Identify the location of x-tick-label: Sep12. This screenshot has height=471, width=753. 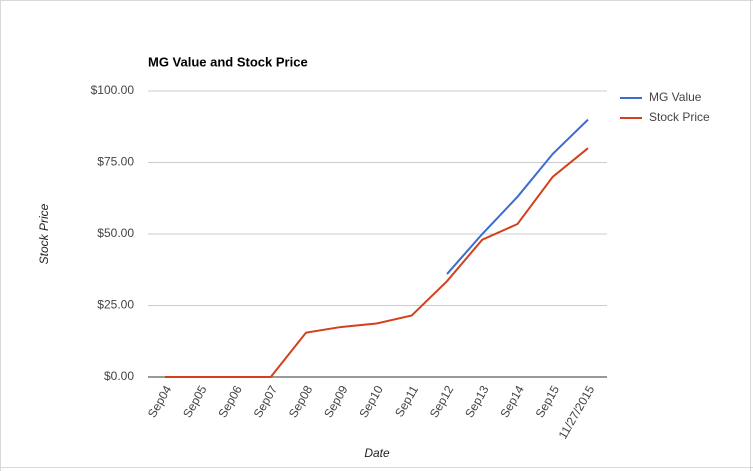
(442, 401).